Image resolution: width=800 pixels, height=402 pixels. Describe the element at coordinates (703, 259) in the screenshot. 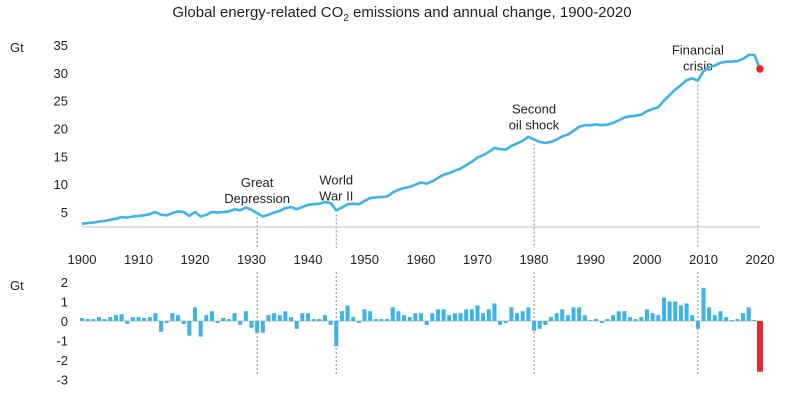

I see `x-tick-label: 2010` at that location.